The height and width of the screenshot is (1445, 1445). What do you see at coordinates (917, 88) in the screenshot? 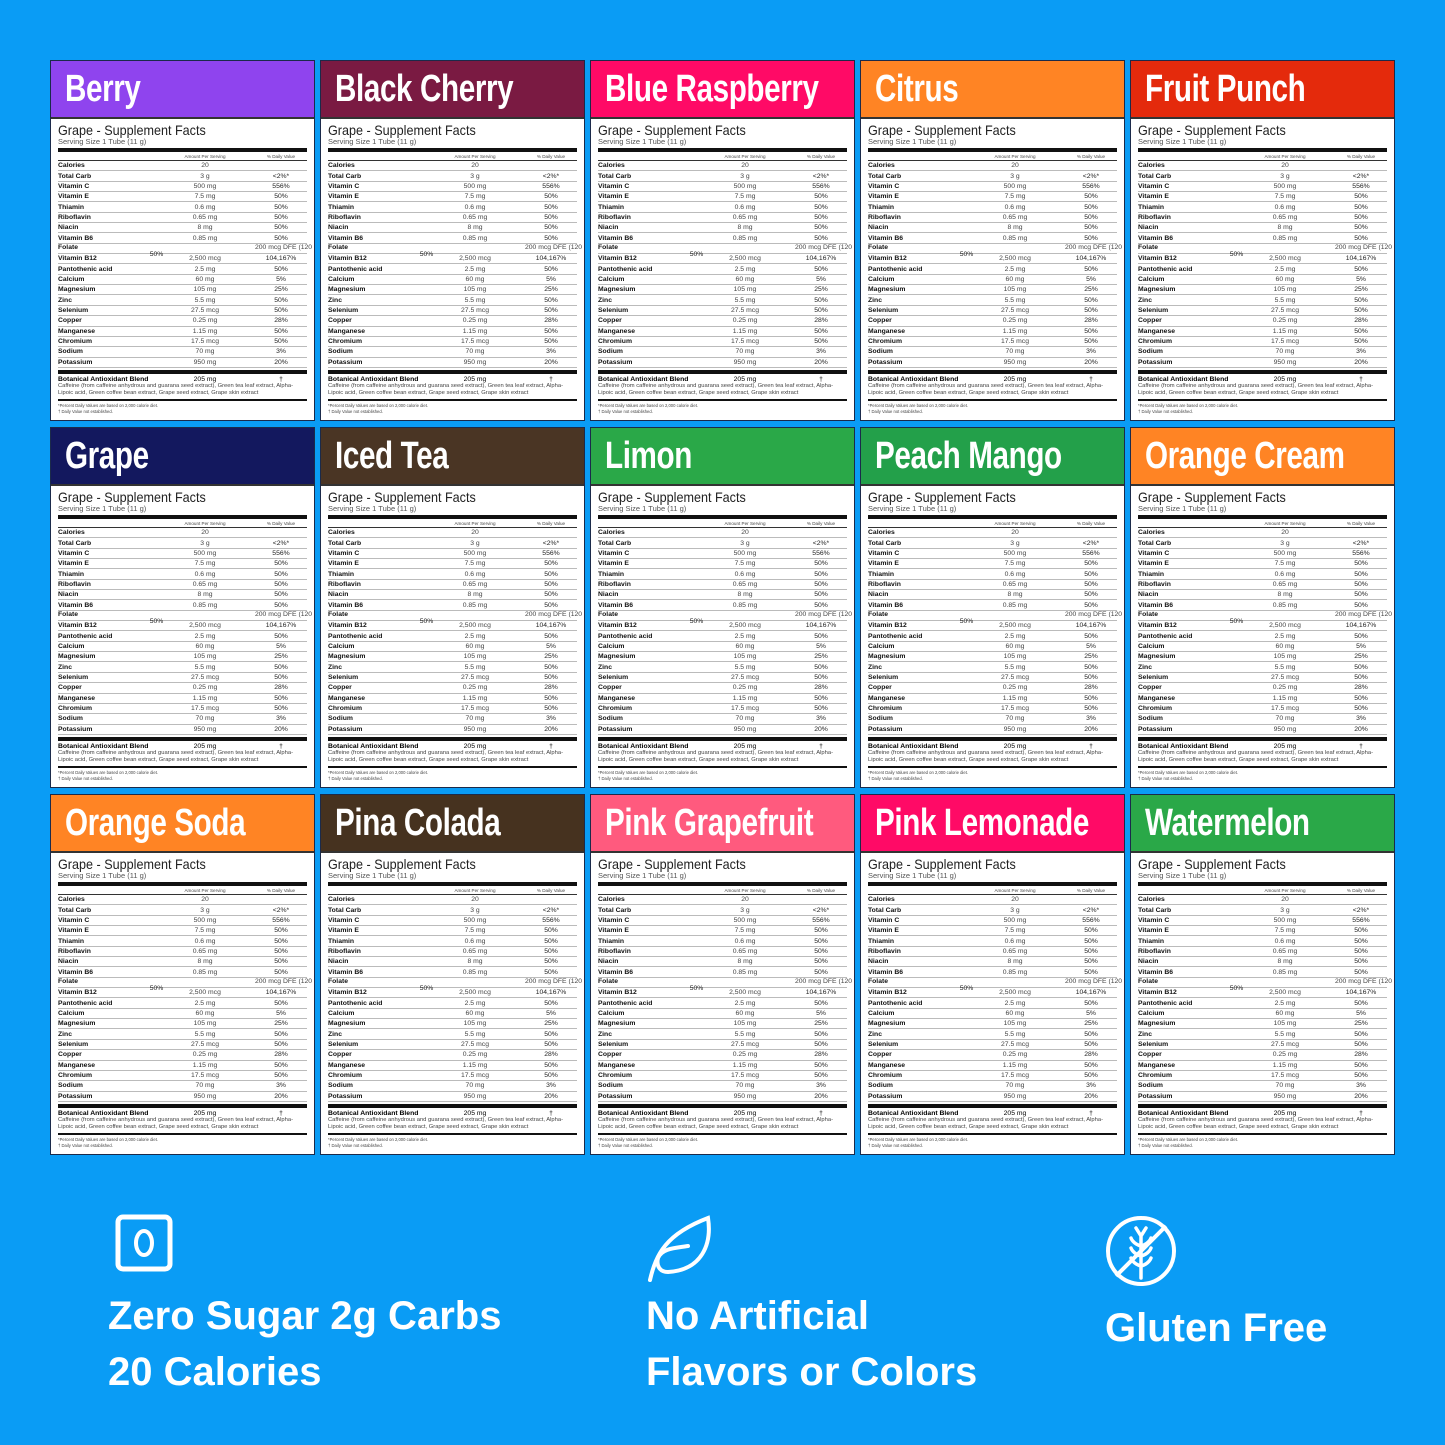
I see `flavor-name: Citrus` at bounding box center [917, 88].